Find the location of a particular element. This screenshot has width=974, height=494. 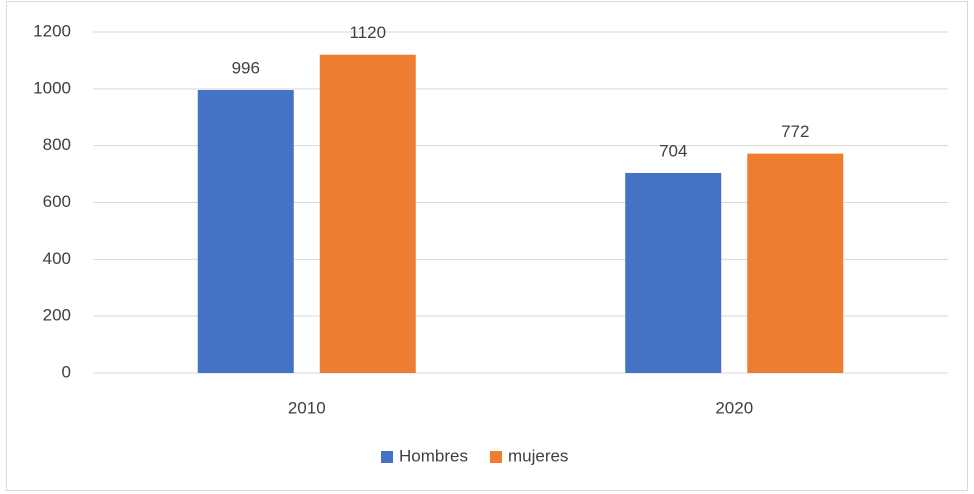

data-label: 704 is located at coordinates (673, 150).